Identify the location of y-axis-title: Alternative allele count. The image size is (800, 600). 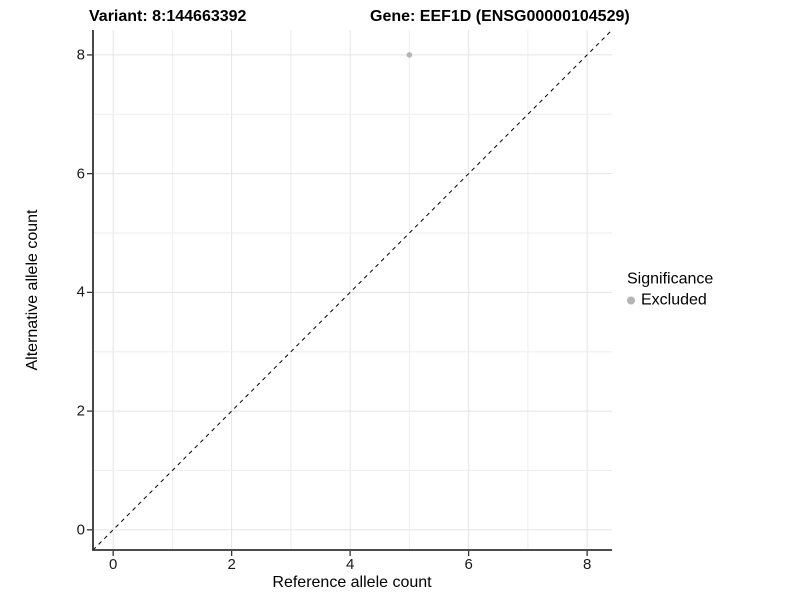
(32, 290).